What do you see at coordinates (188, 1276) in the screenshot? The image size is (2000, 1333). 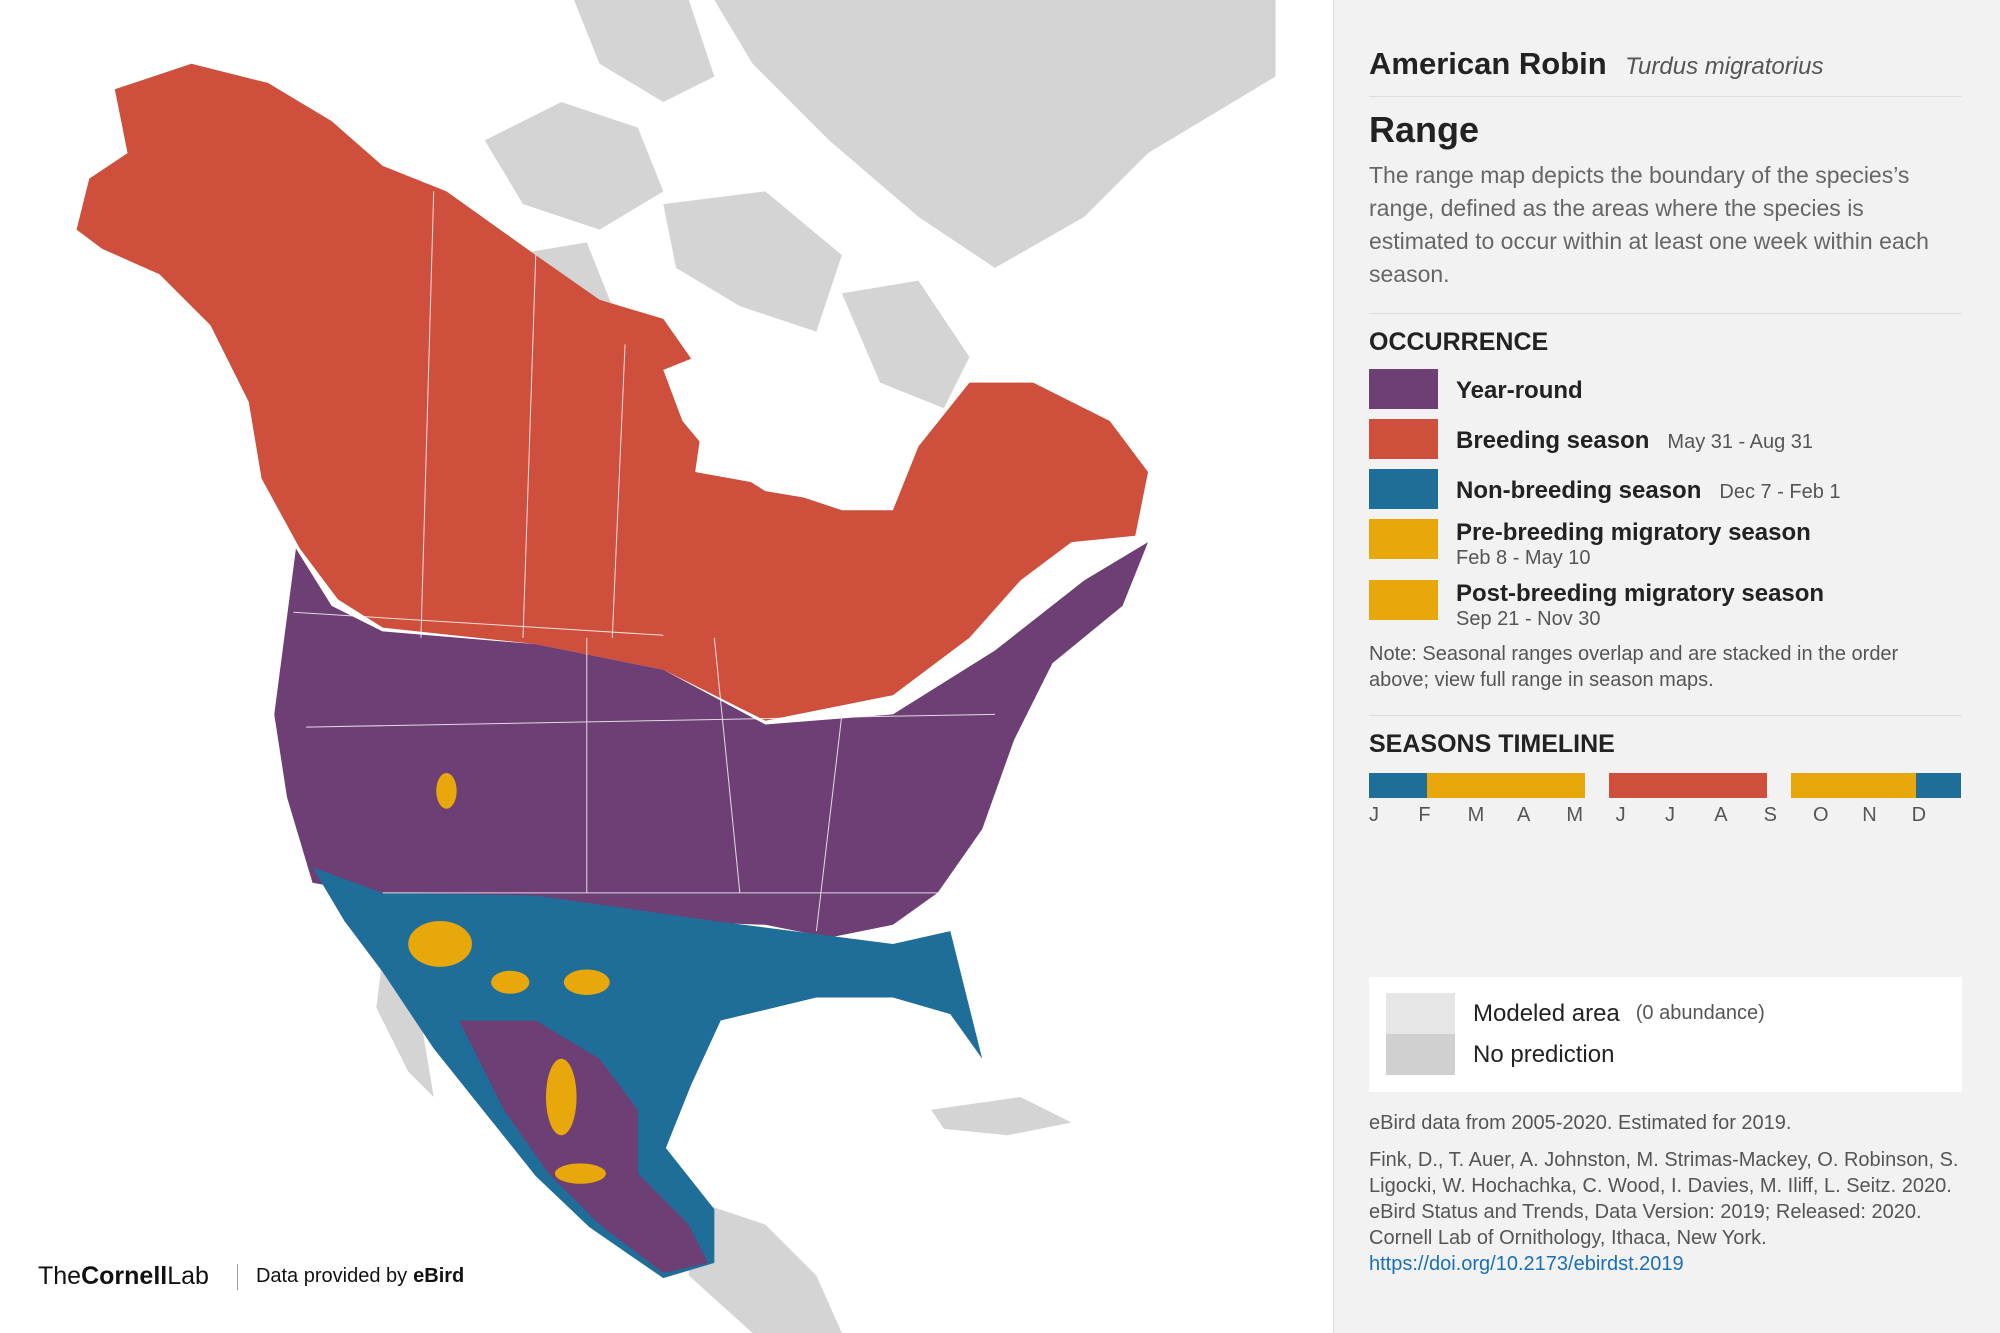 I see `logo-suffix: Lab` at bounding box center [188, 1276].